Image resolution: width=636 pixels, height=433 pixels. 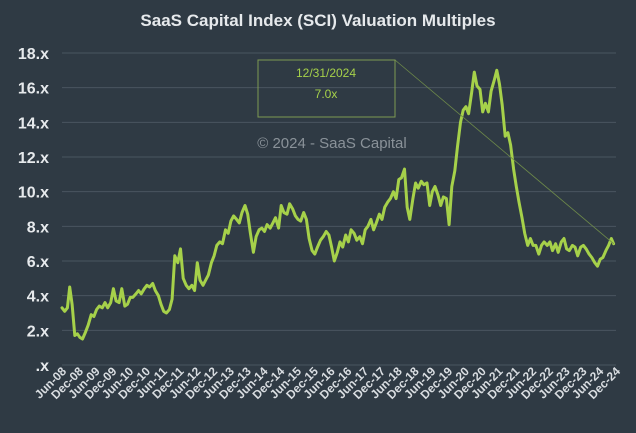 I want to click on y-tick-label: 12.x, so click(x=33, y=158).